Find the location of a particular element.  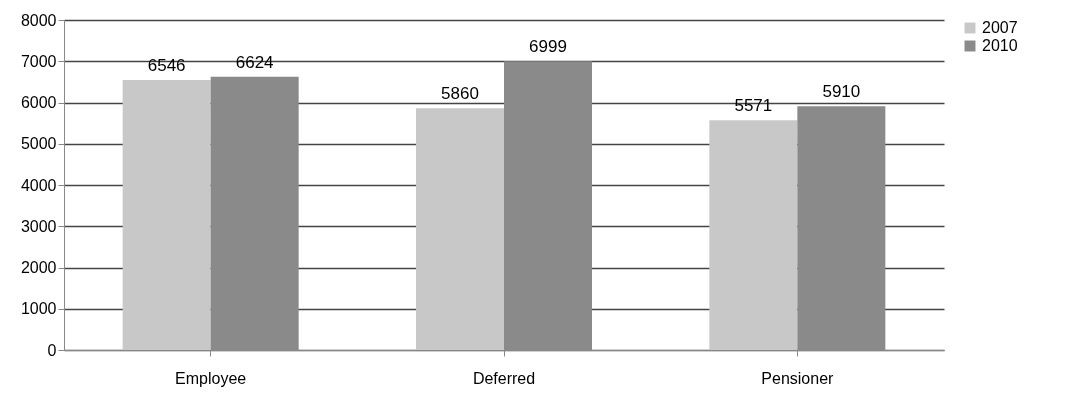

x-tick-label: Pensioner is located at coordinates (798, 378).